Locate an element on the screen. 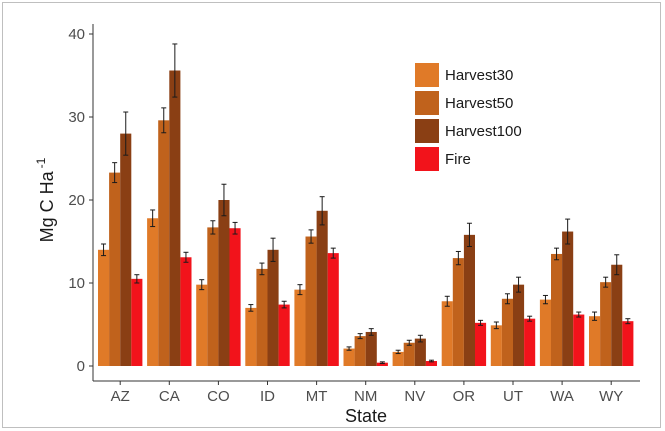  y-tick-label: 20 is located at coordinates (76, 200).